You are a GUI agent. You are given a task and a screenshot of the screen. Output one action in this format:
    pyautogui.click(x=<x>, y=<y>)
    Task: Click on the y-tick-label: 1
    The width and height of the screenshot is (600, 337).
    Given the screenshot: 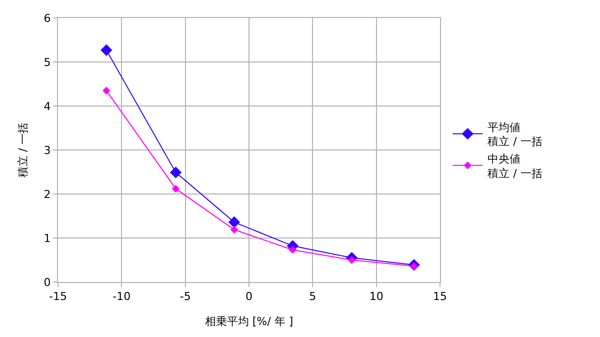 What is the action you would take?
    pyautogui.click(x=47, y=238)
    